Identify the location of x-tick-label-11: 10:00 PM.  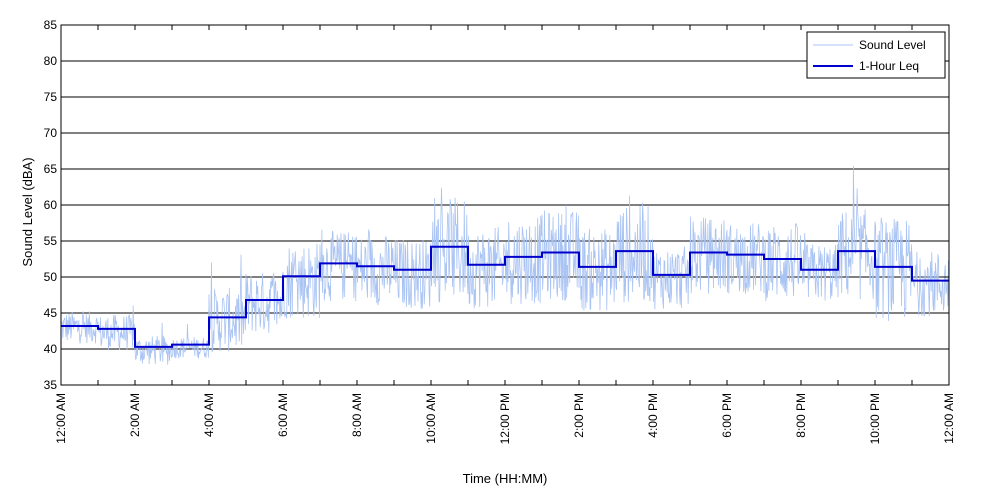
(875, 418).